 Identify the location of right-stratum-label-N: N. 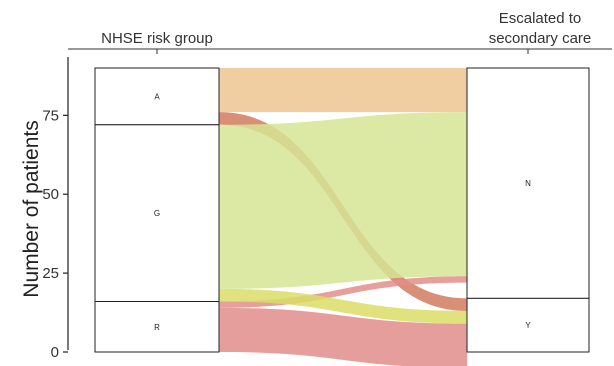
(528, 183).